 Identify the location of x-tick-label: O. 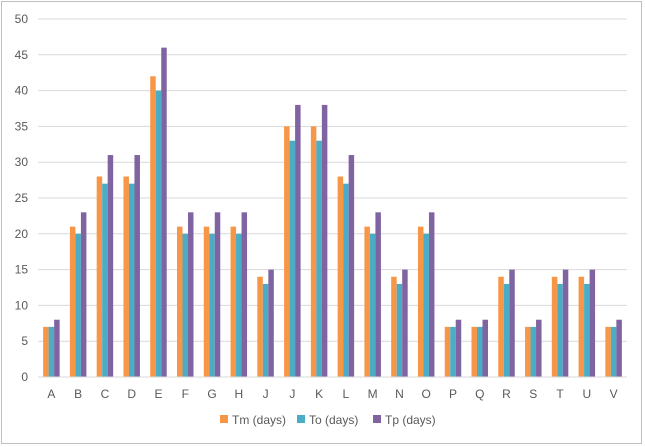
(426, 394).